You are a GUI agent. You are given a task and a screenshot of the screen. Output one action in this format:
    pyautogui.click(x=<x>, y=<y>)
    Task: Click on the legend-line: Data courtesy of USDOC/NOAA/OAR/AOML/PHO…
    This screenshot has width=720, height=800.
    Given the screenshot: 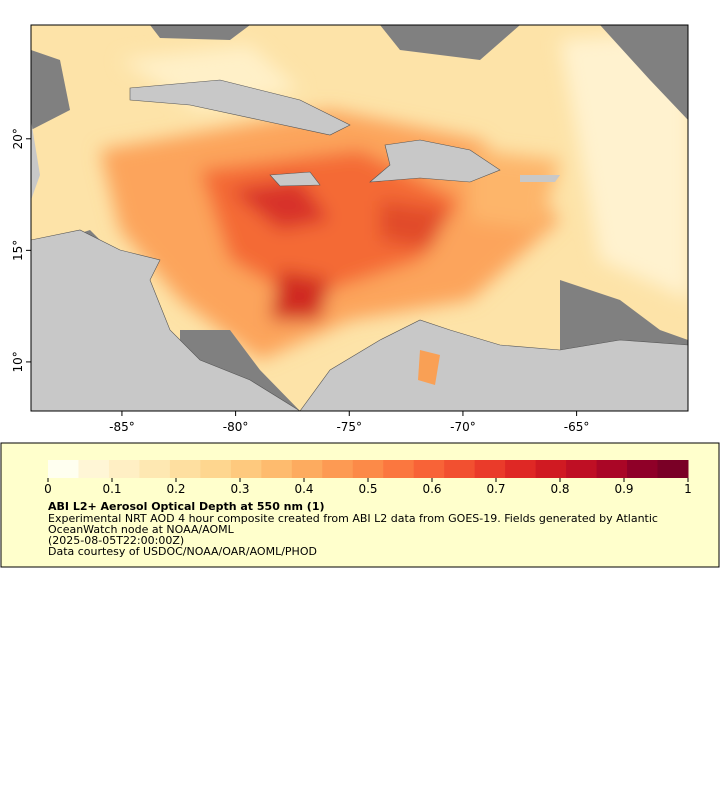 What is the action you would take?
    pyautogui.click(x=182, y=551)
    